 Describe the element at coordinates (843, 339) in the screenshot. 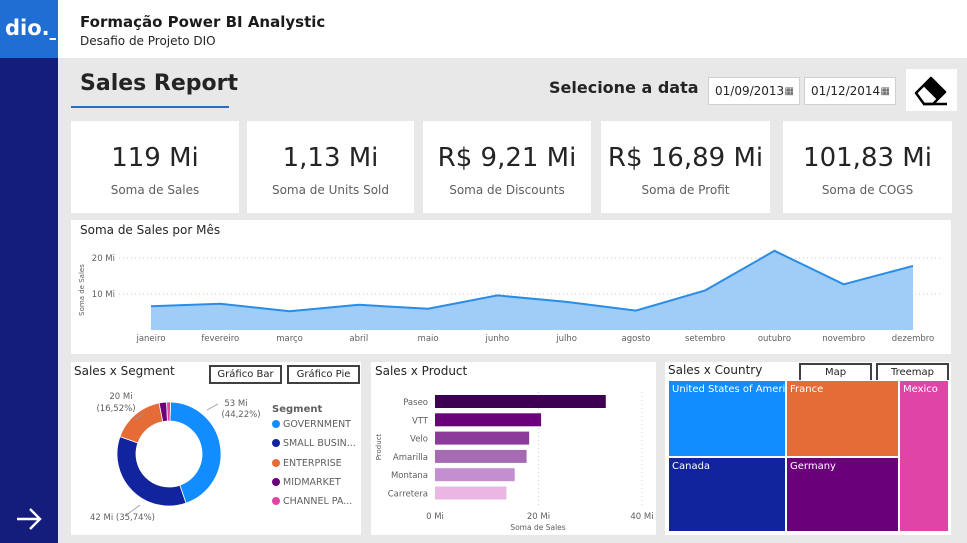

I see `x-tick-label: novembro` at that location.